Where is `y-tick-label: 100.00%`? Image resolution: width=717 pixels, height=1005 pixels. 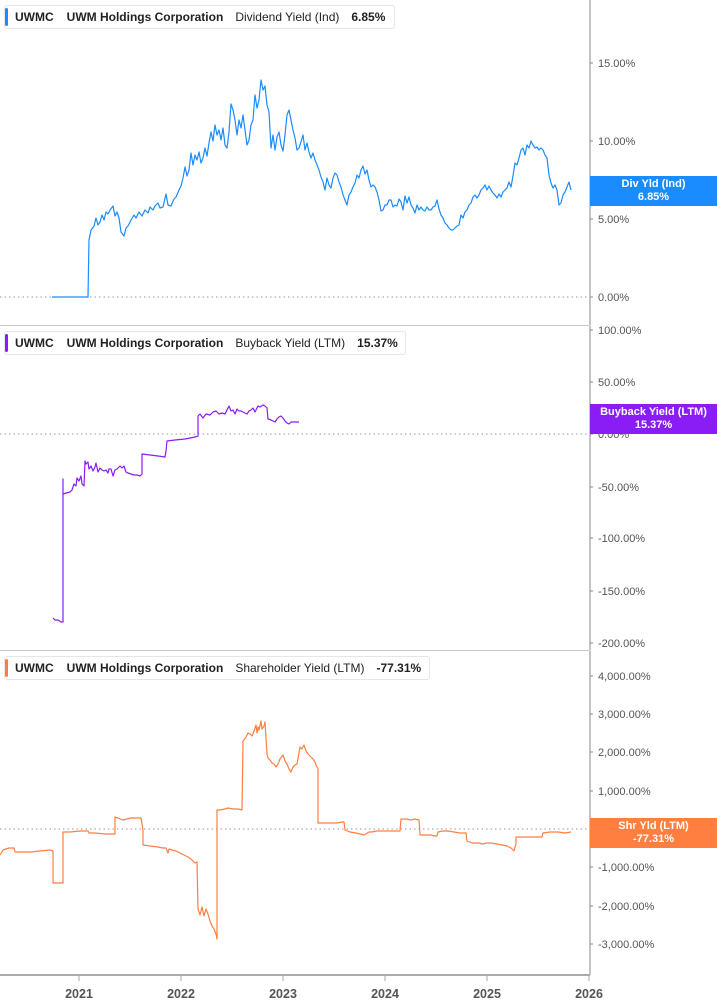 y-tick-label: 100.00% is located at coordinates (620, 331).